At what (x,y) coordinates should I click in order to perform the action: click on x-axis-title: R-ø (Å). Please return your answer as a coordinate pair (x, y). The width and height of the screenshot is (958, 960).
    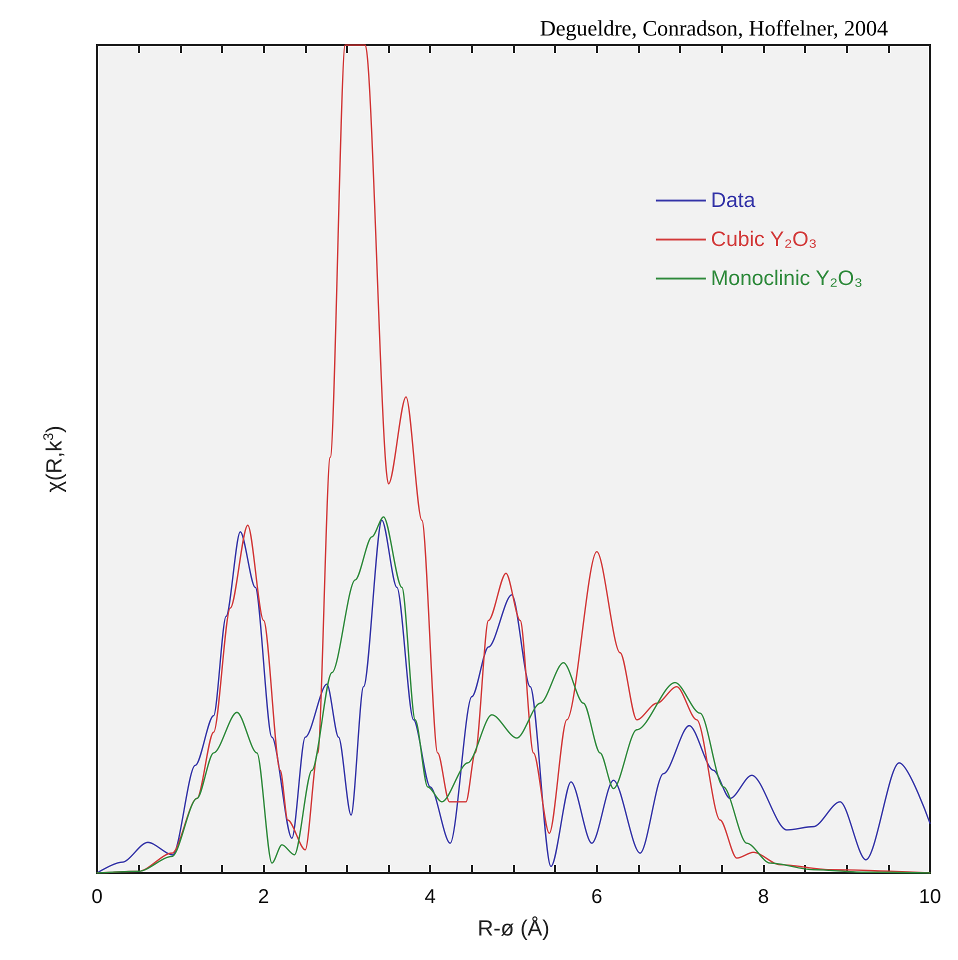
    Looking at the image, I should click on (513, 928).